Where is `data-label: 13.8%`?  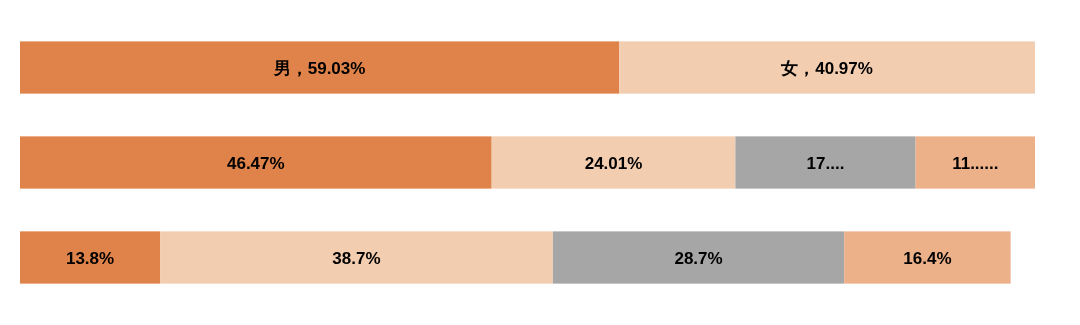 data-label: 13.8% is located at coordinates (90, 258).